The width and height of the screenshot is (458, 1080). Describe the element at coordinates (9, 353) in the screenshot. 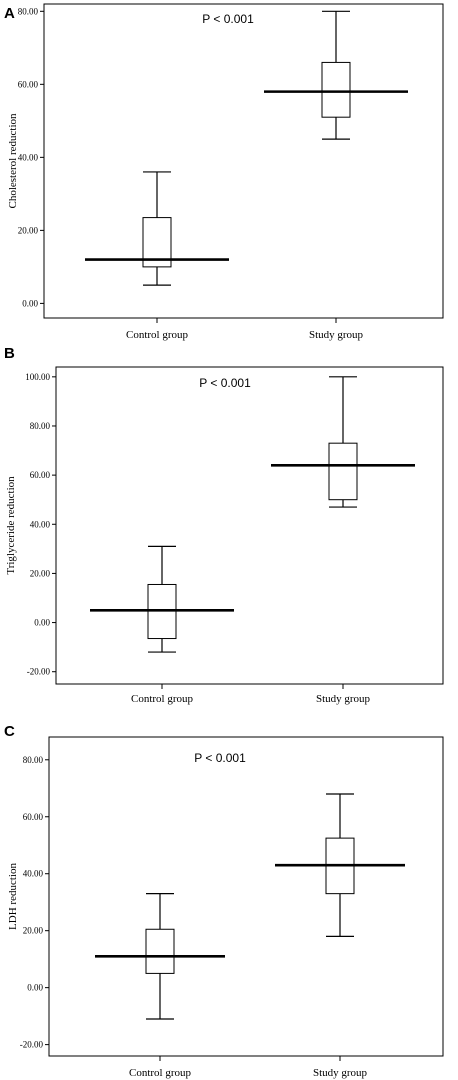

I see `panel-label: B` at that location.